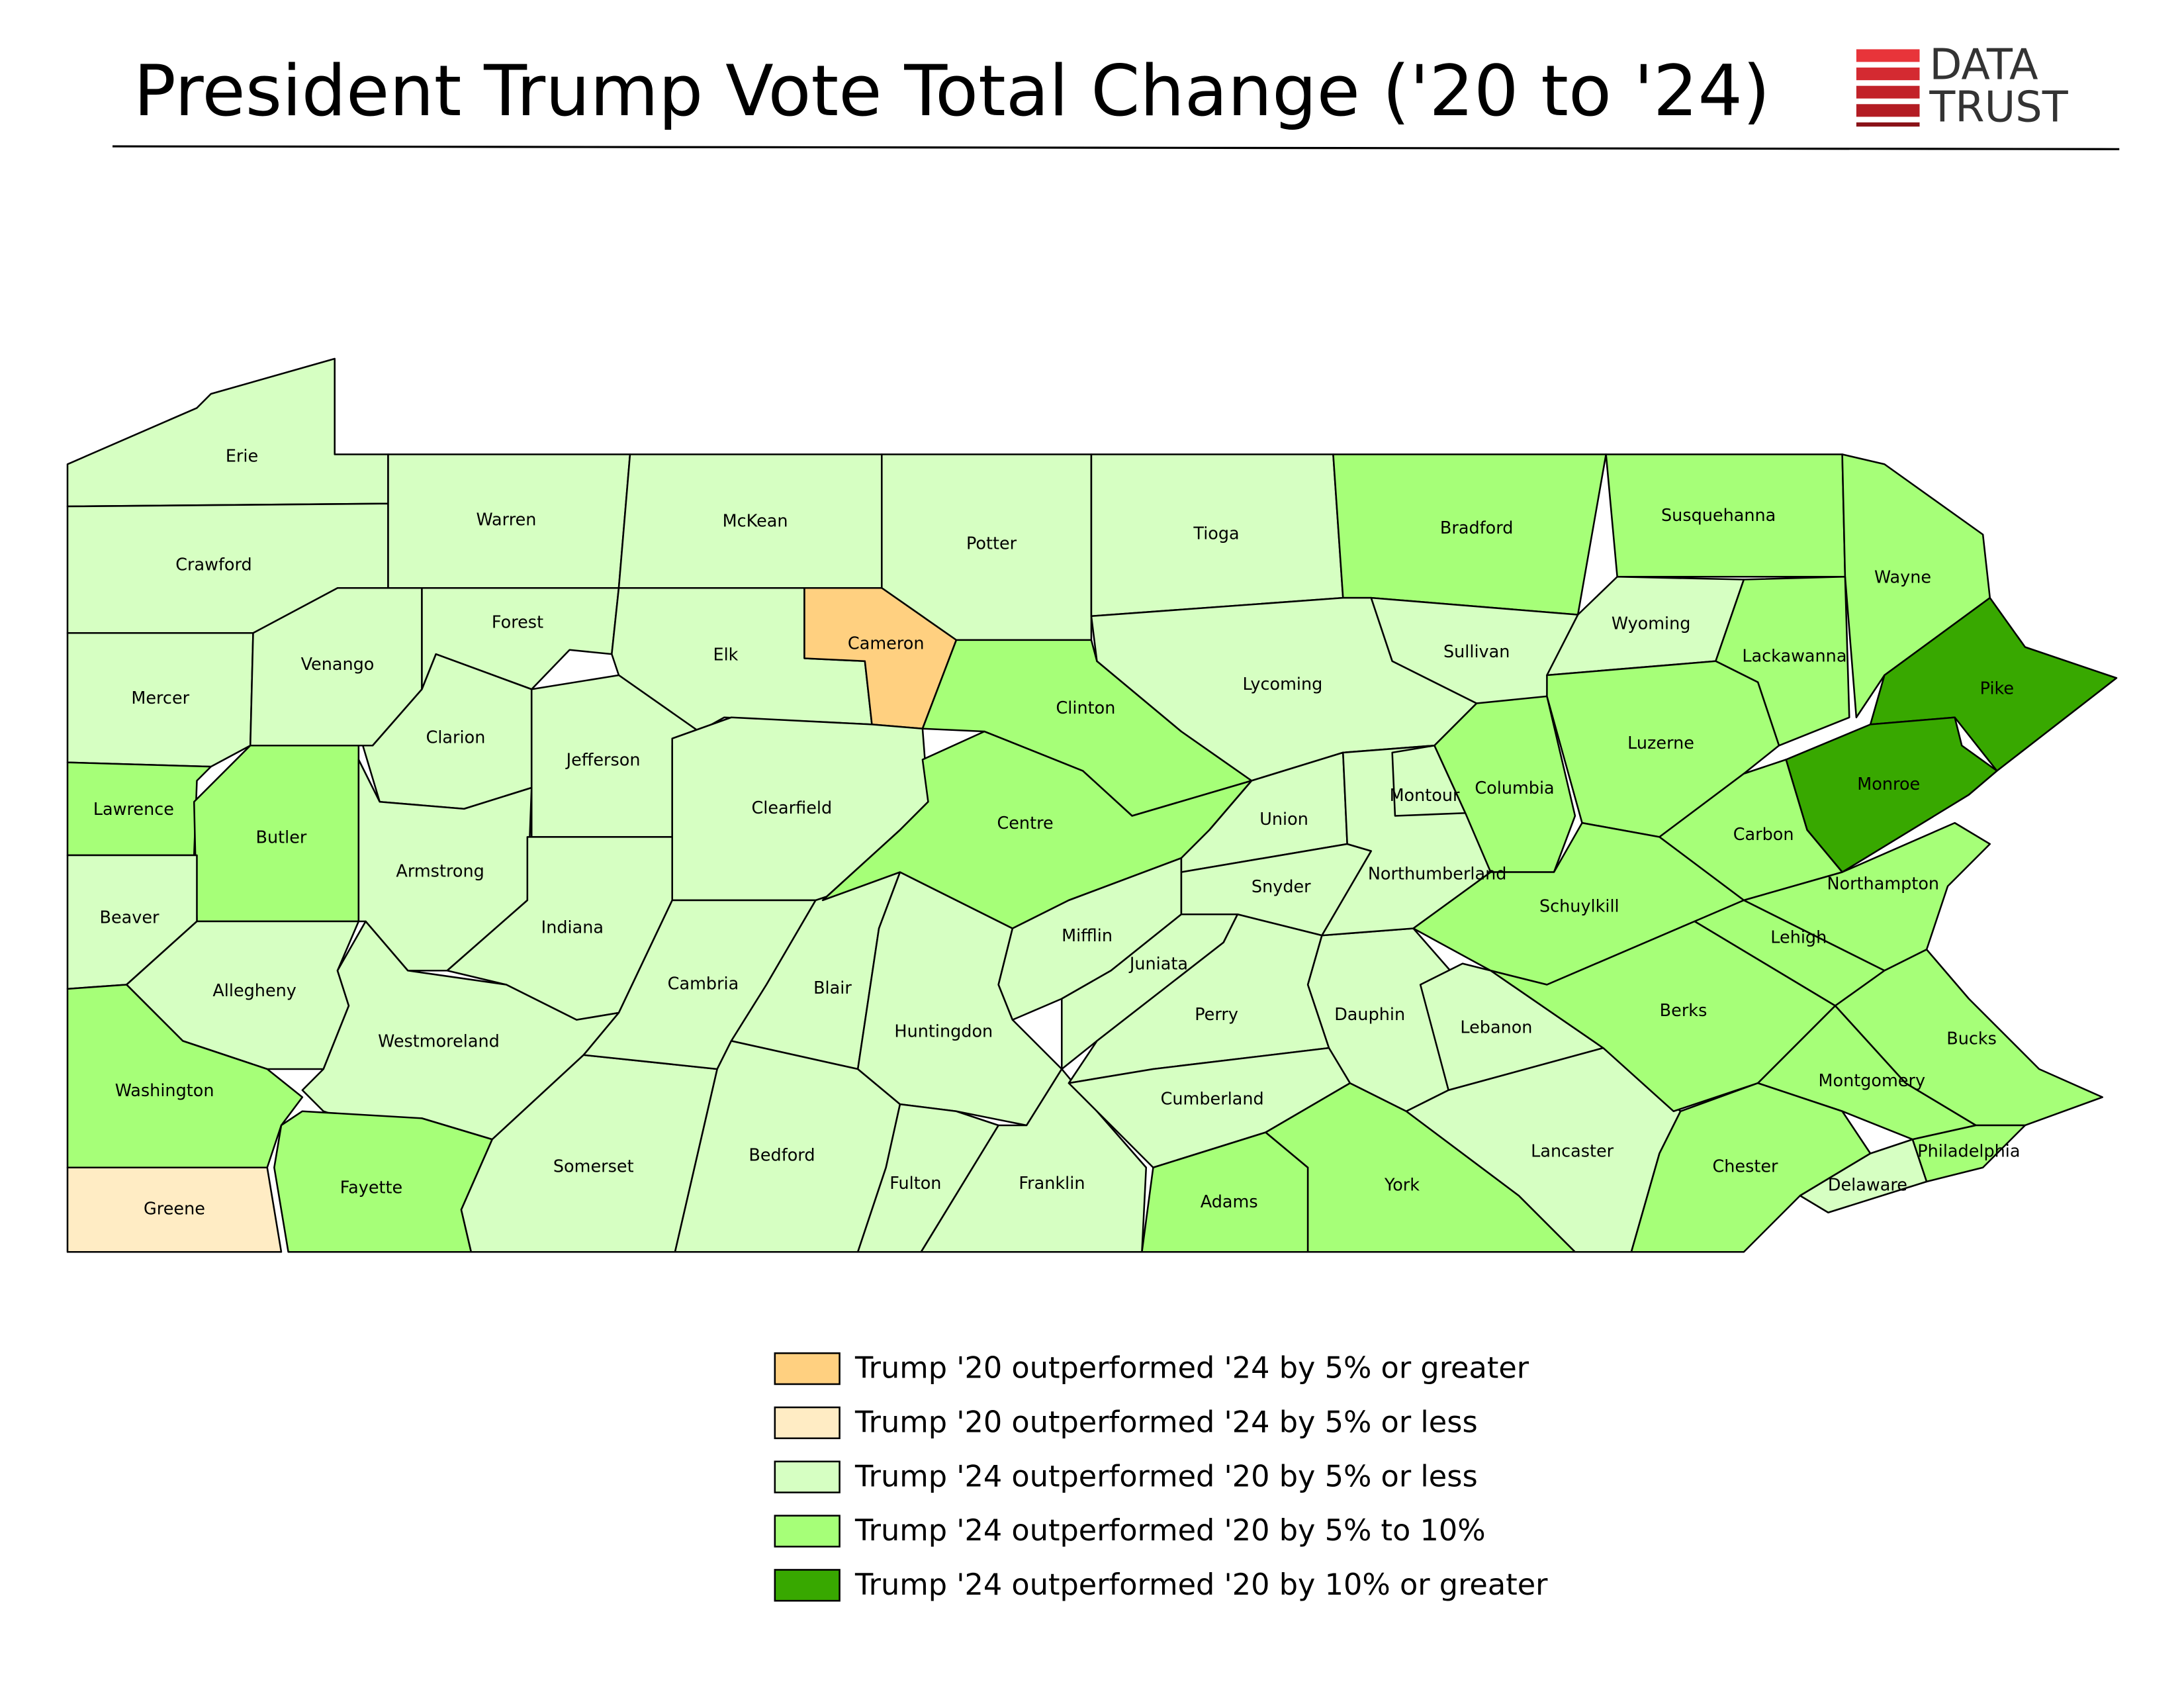  Describe the element at coordinates (1683, 1011) in the screenshot. I see `county-label: Berks` at that location.